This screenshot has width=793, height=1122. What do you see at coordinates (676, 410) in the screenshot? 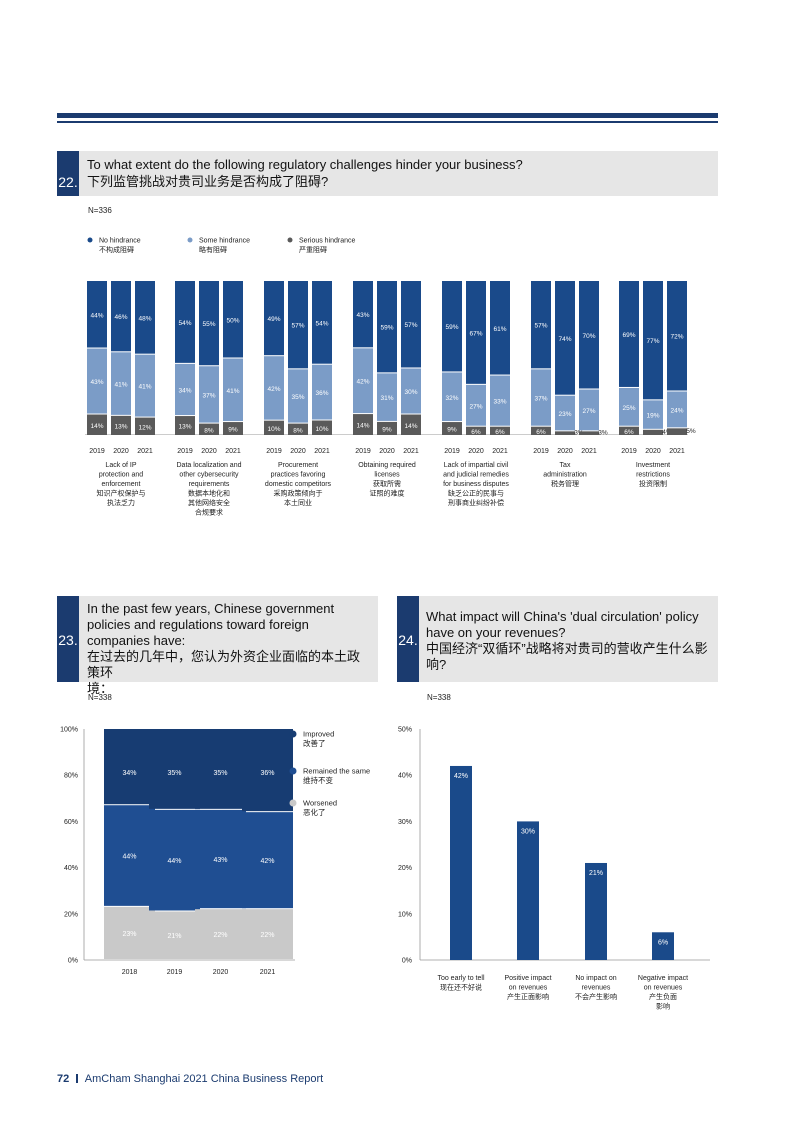
I see `data-label-7-2021-s2: 24%` at bounding box center [676, 410].